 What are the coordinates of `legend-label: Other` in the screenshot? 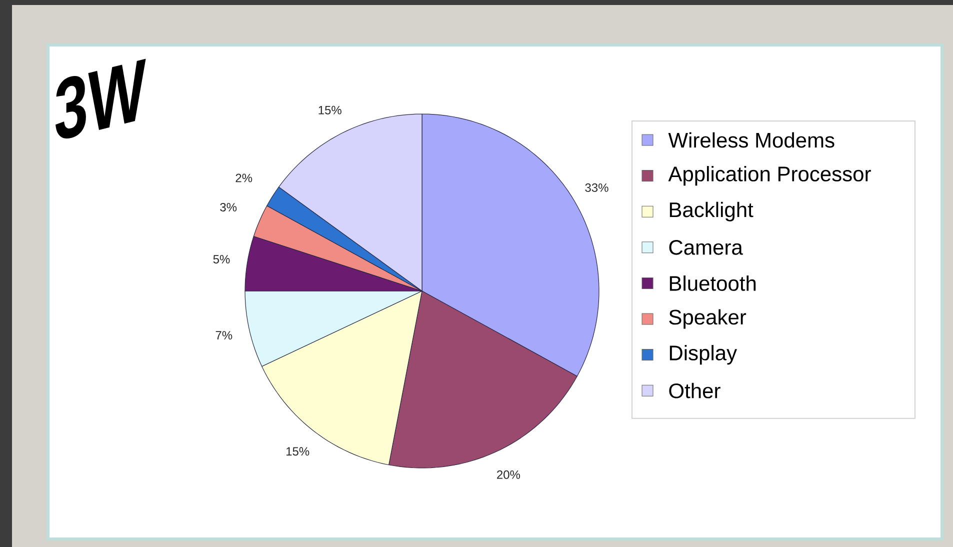 It's located at (694, 390).